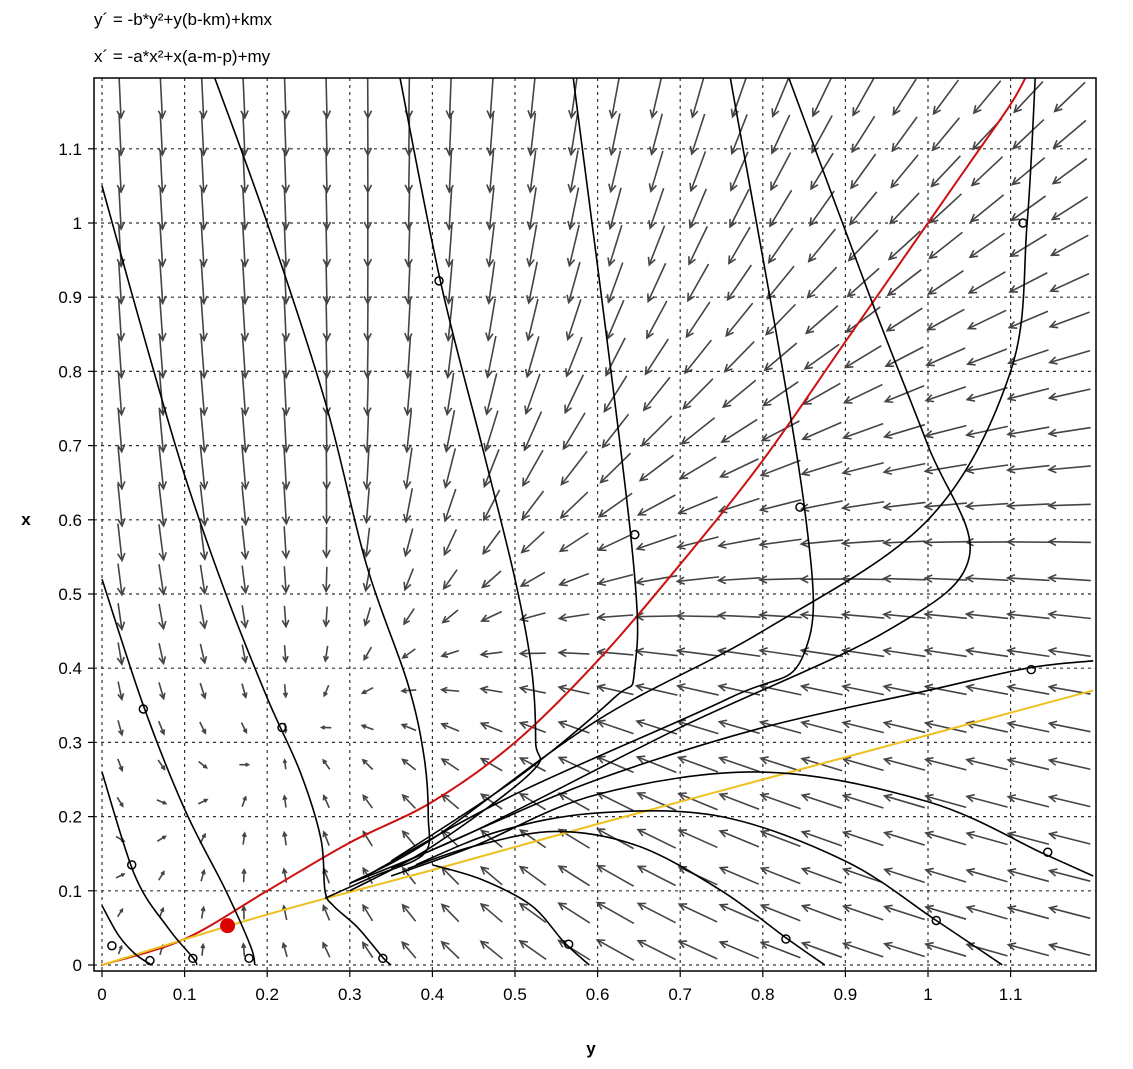 This screenshot has height=1069, width=1133. What do you see at coordinates (183, 19) in the screenshot?
I see `equation-y-prime: y´ = -b*y²+y(b-km)+kmx` at bounding box center [183, 19].